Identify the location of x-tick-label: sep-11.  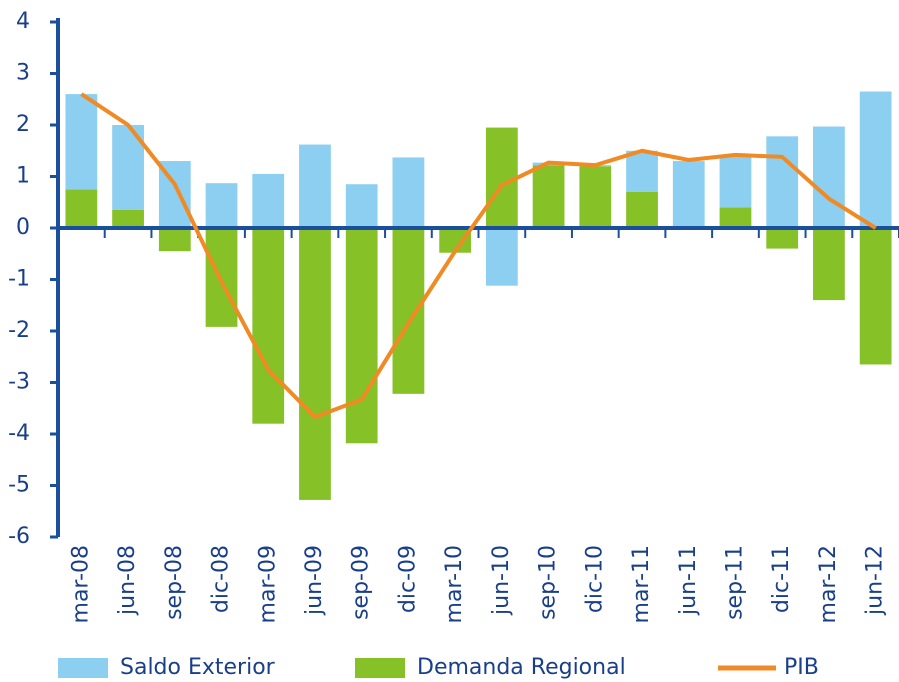
(734, 582).